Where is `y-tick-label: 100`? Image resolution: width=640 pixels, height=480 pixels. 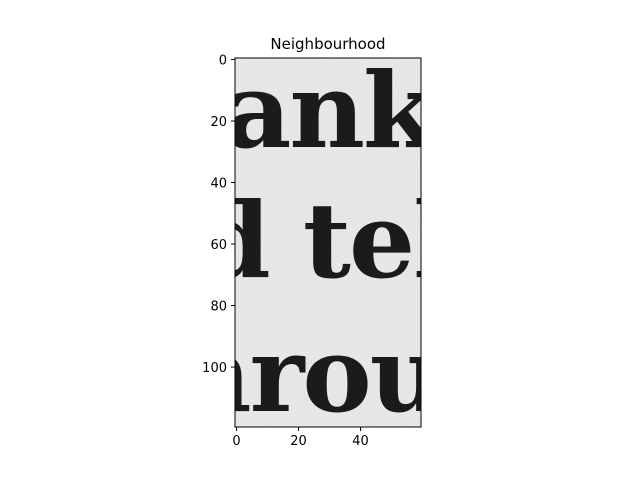
y-tick-label: 100 is located at coordinates (214, 368).